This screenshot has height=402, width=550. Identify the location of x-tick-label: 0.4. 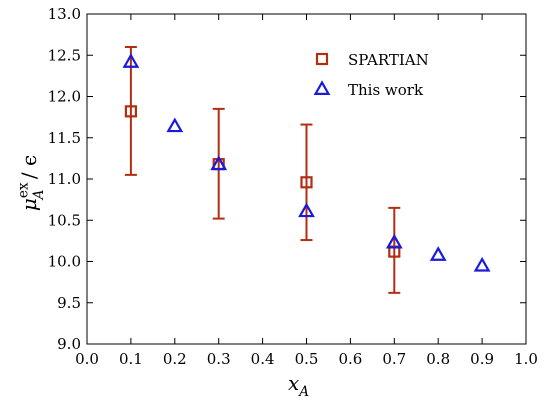
(263, 359).